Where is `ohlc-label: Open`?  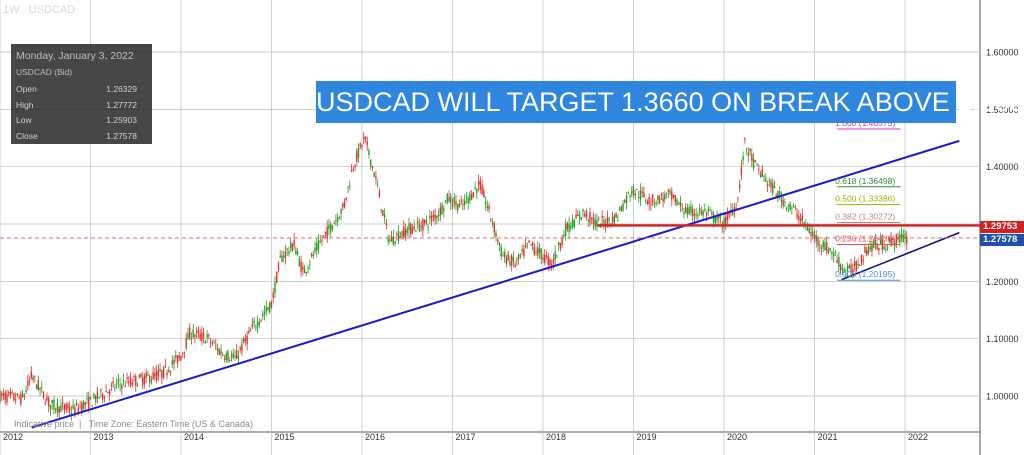
ohlc-label: Open is located at coordinates (26, 89).